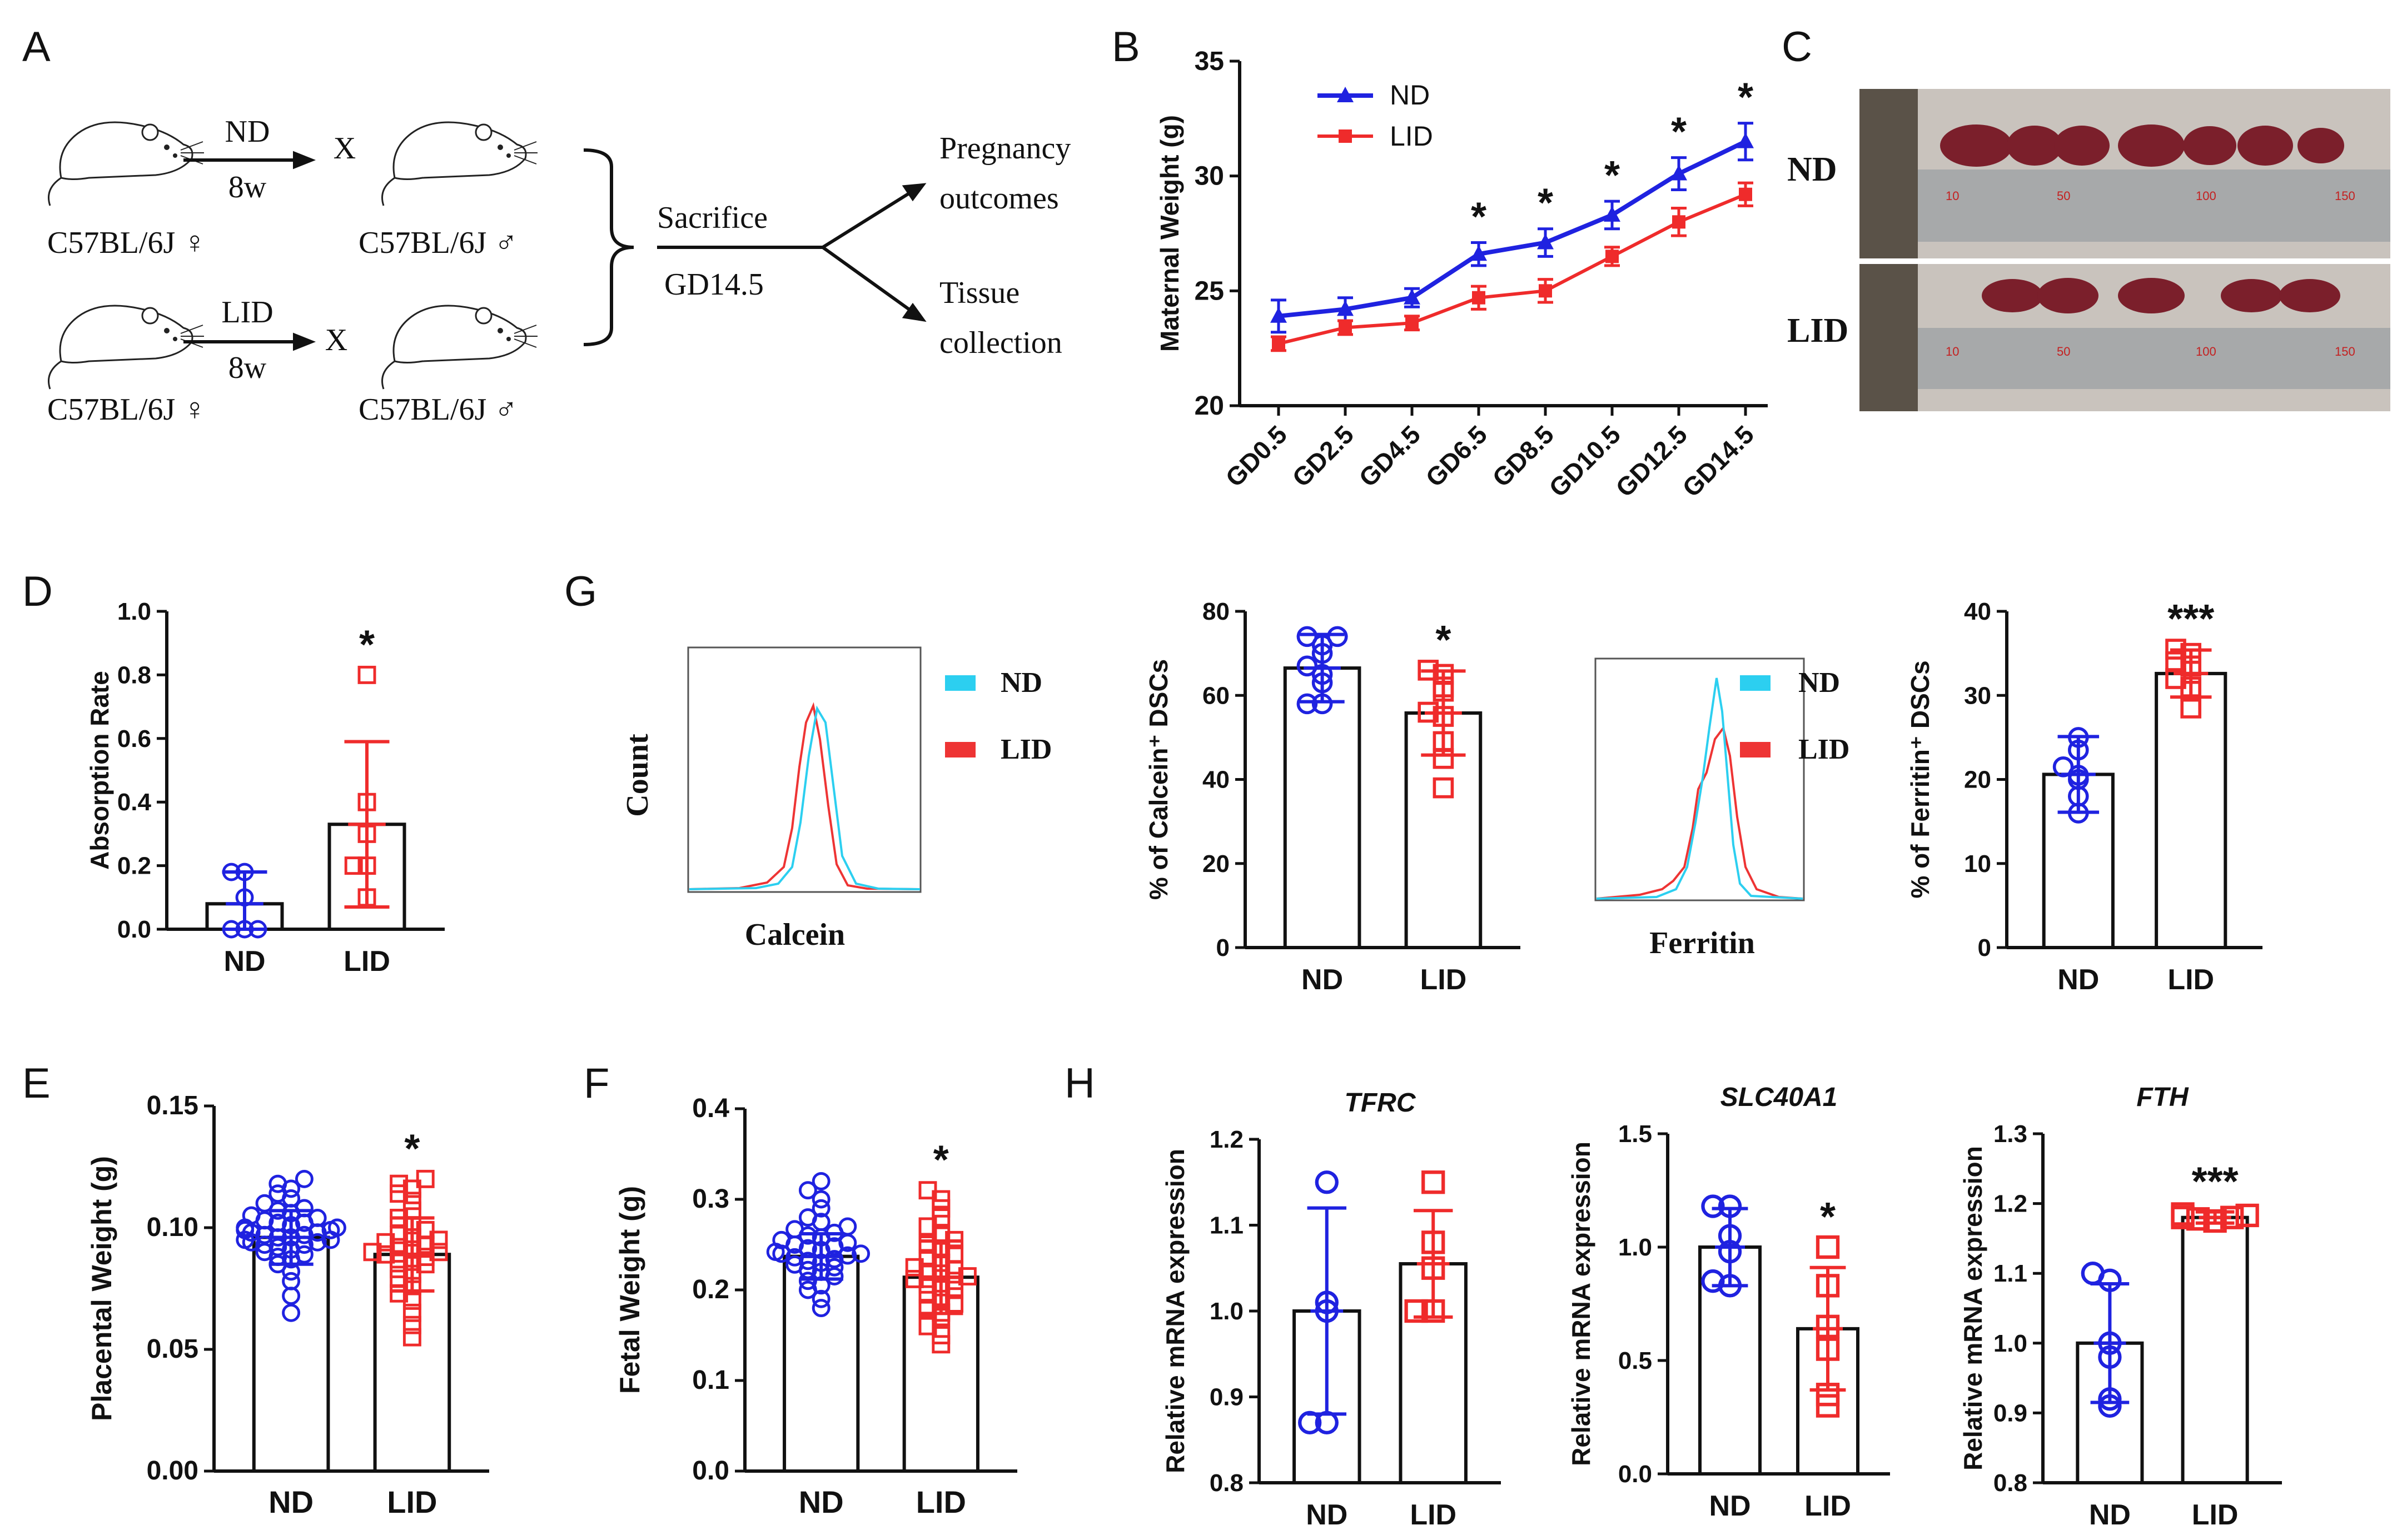  I want to click on ferritin-legend-lid-label: LID, so click(1824, 749).